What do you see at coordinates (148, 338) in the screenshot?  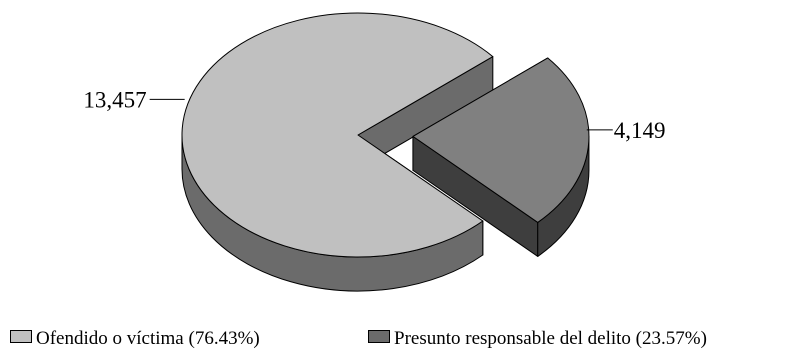 I see `legend-label-ofendido: Ofendido o víctima (76.43%)` at bounding box center [148, 338].